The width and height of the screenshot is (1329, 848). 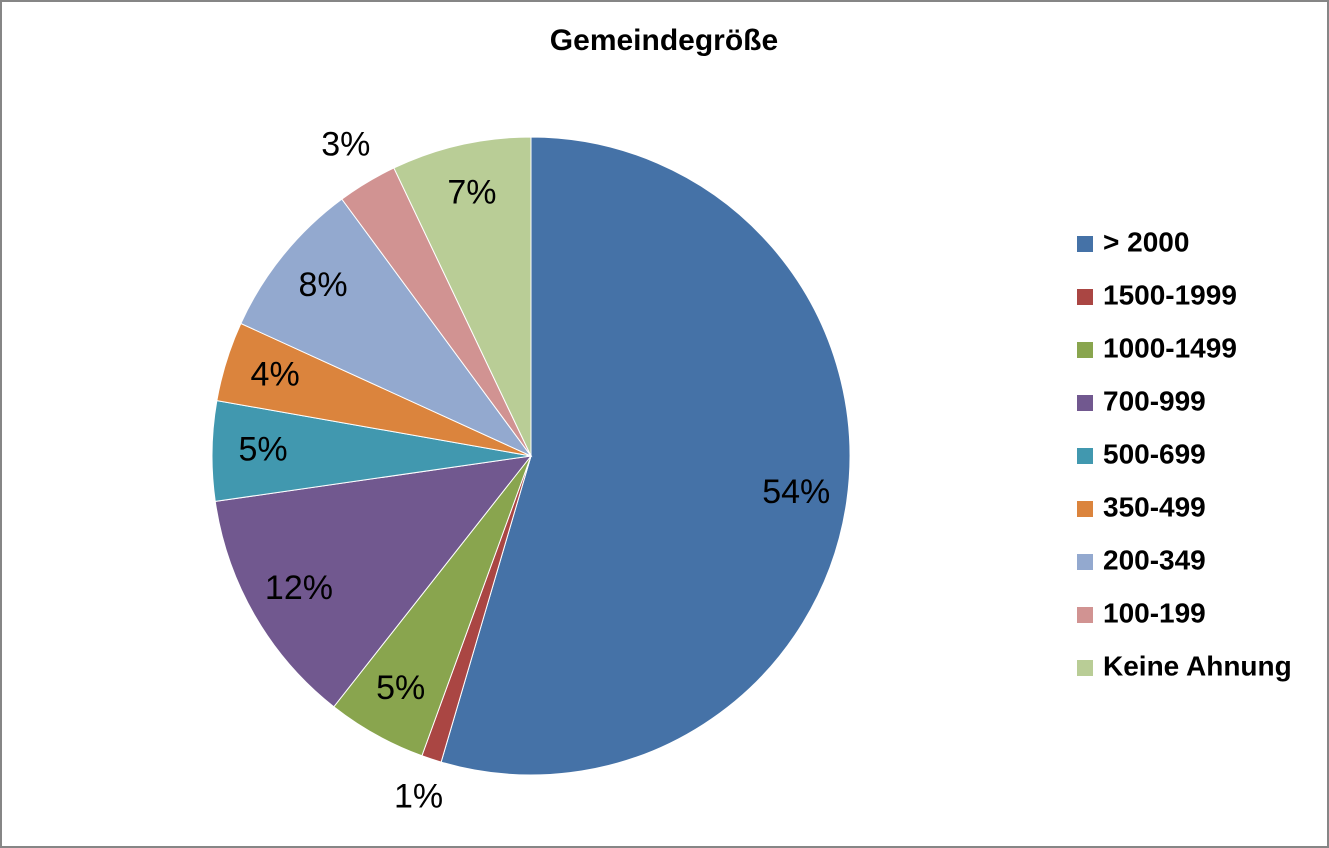 I want to click on legend-label: Keine Ahnung, so click(x=1197, y=665).